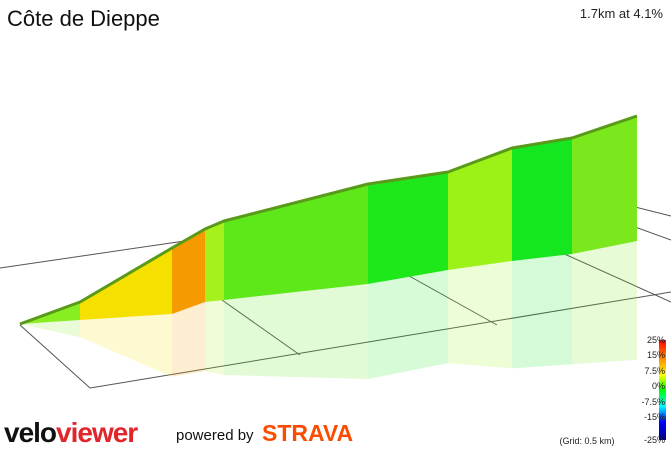 The width and height of the screenshot is (671, 449). What do you see at coordinates (30, 432) in the screenshot?
I see `logo-part-velo: velo` at bounding box center [30, 432].